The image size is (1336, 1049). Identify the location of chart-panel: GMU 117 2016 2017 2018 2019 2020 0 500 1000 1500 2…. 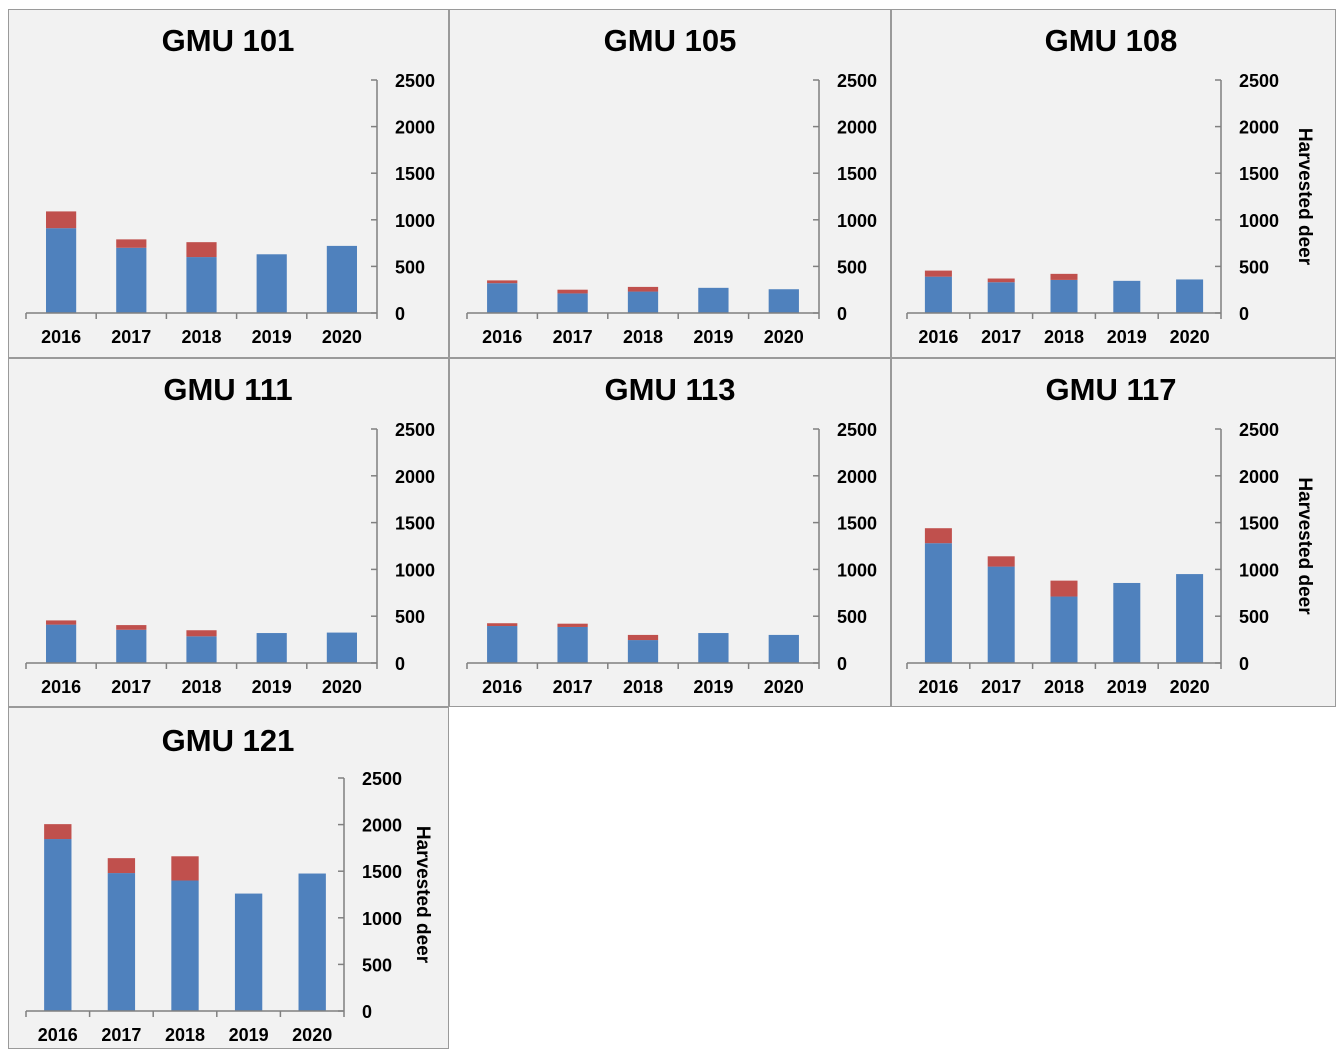
(1113, 532).